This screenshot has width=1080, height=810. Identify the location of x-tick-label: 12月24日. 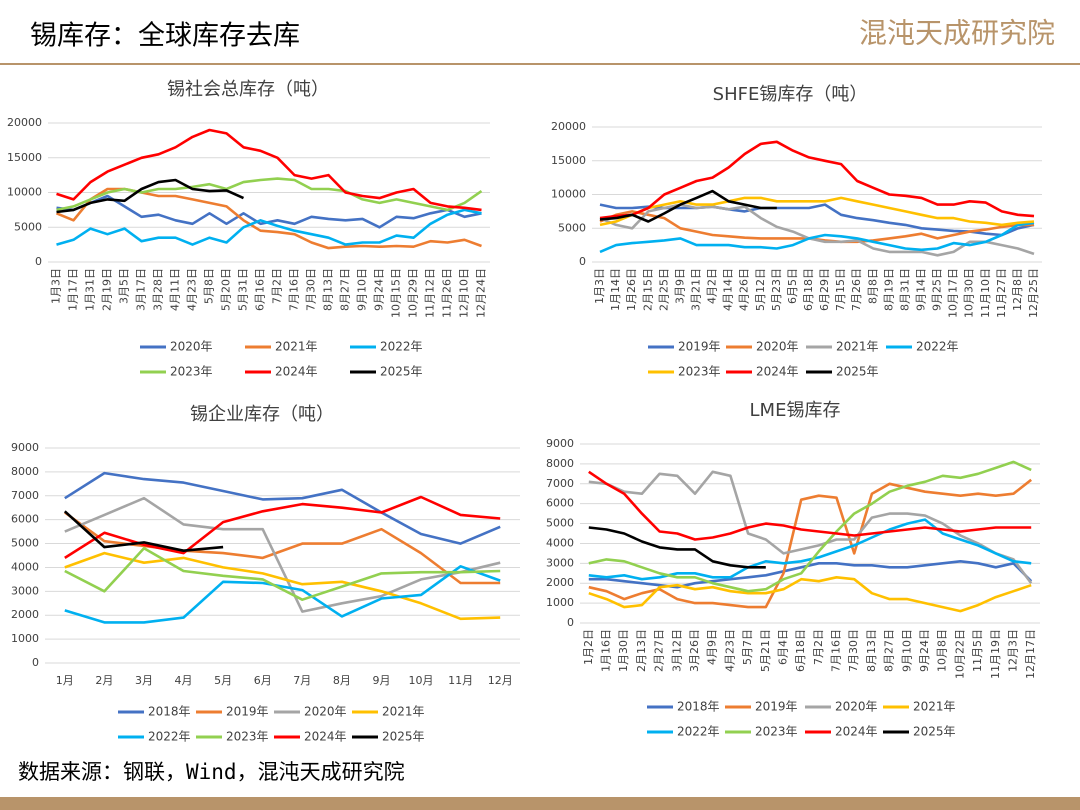
(481, 293).